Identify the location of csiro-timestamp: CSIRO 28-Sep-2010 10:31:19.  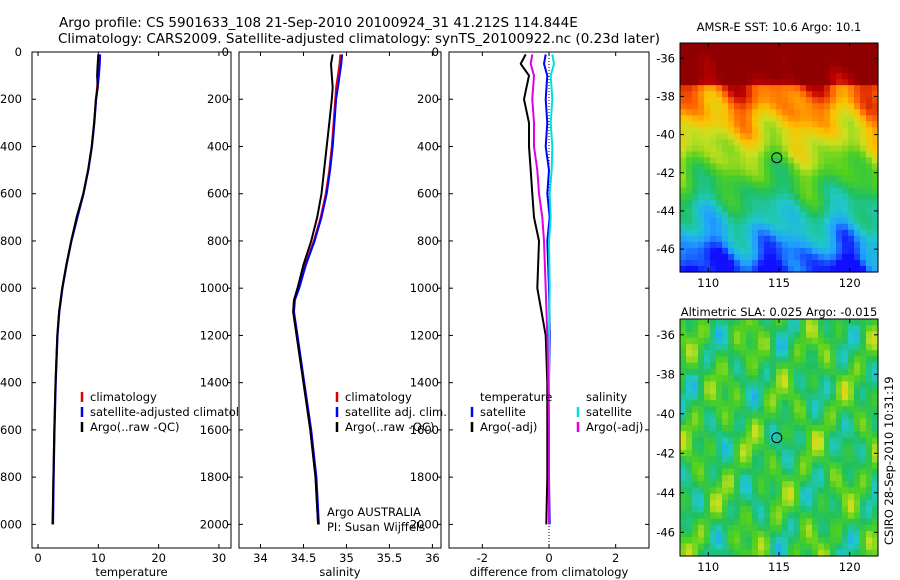
(889, 460).